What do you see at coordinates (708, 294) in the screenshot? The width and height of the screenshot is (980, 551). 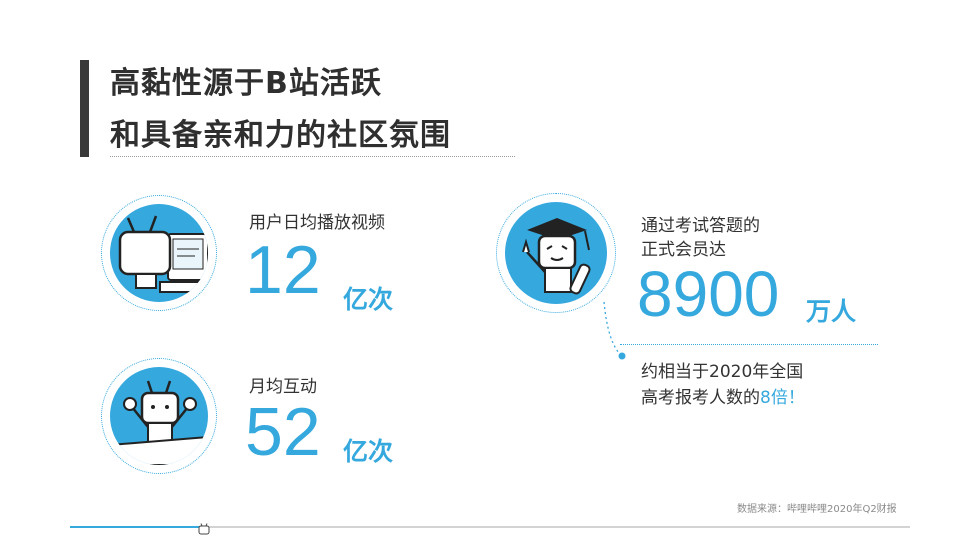 I see `members-value: 8900` at bounding box center [708, 294].